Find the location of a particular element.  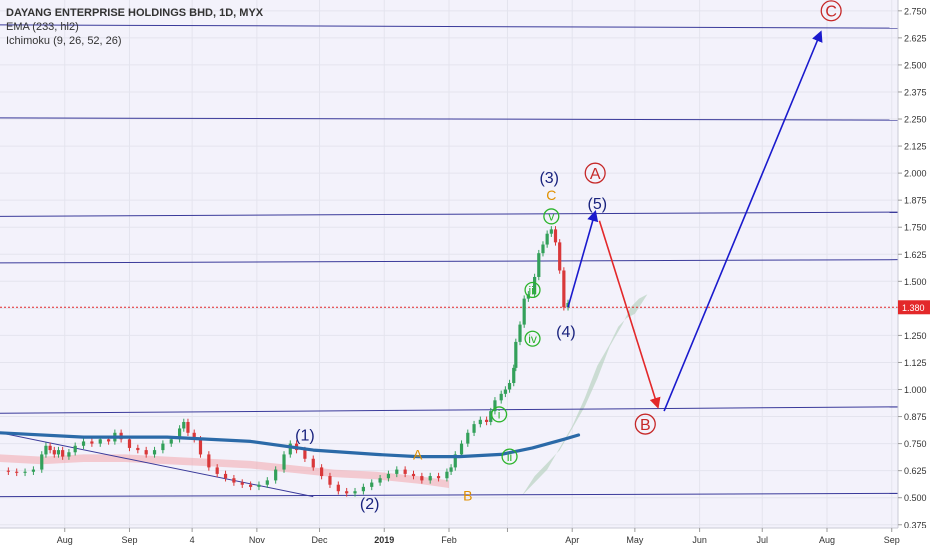

wave-label: (2) is located at coordinates (370, 504).